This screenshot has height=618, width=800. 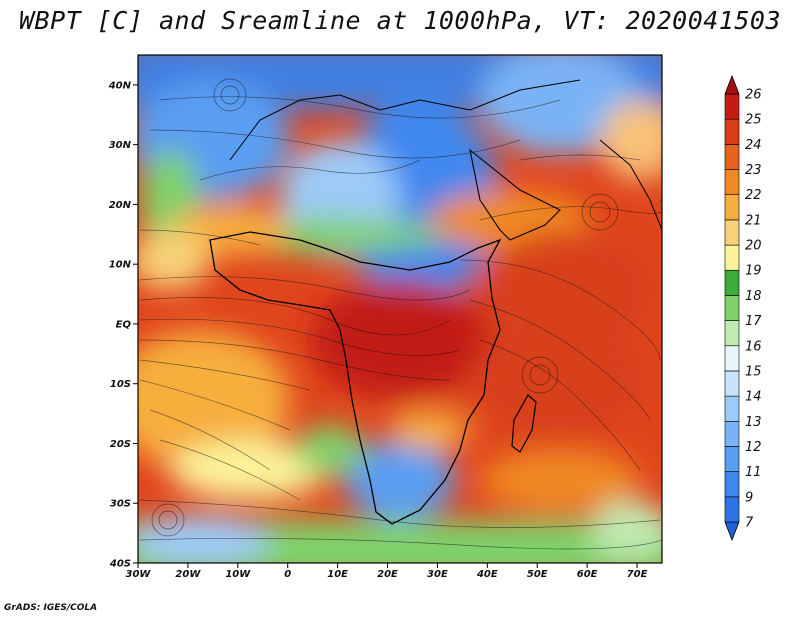 What do you see at coordinates (732, 531) in the screenshot?
I see `colorbar-min-triangle` at bounding box center [732, 531].